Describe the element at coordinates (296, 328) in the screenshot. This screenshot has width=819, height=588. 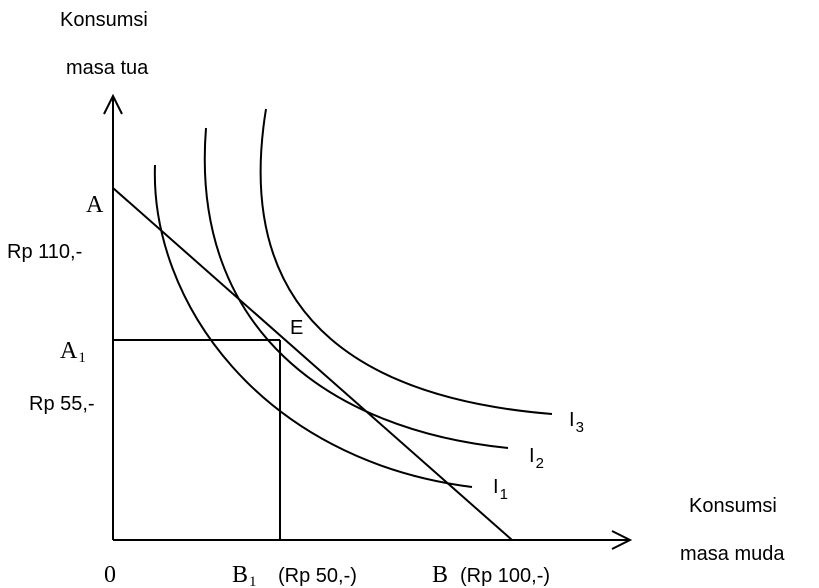
I see `point-label-e: E` at that location.